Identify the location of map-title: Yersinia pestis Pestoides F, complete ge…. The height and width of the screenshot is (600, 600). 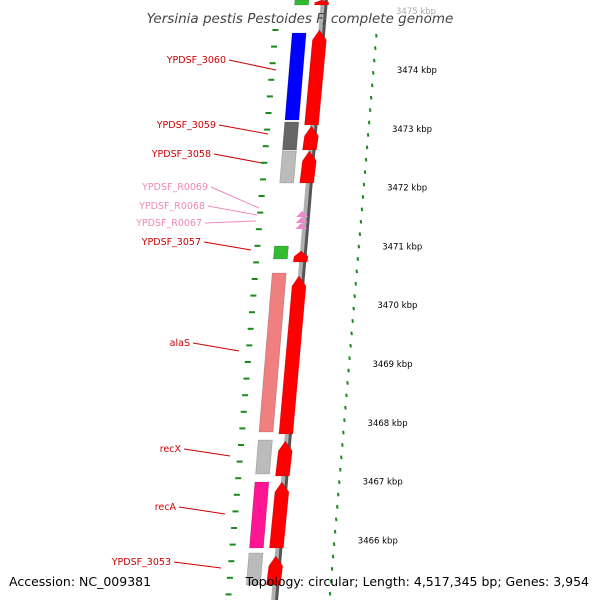
(300, 19).